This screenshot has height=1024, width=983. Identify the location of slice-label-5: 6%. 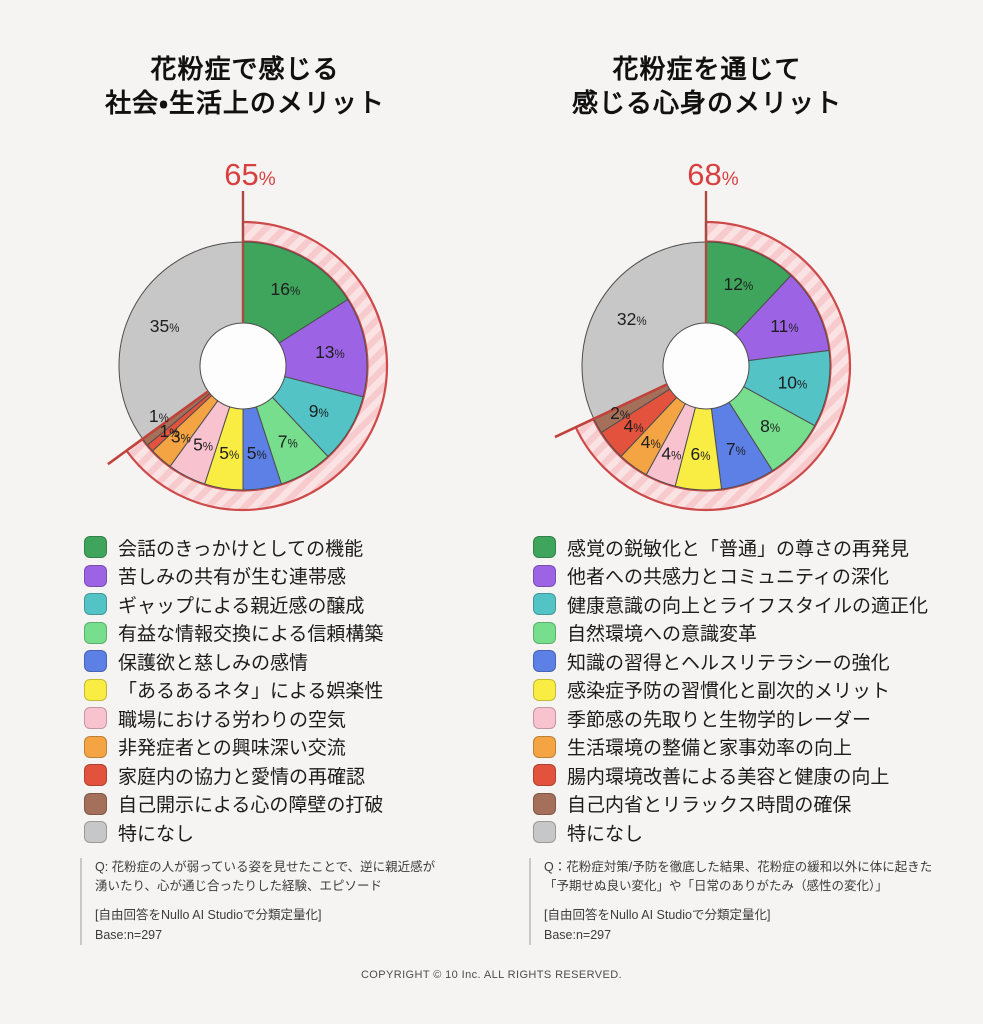
(700, 454).